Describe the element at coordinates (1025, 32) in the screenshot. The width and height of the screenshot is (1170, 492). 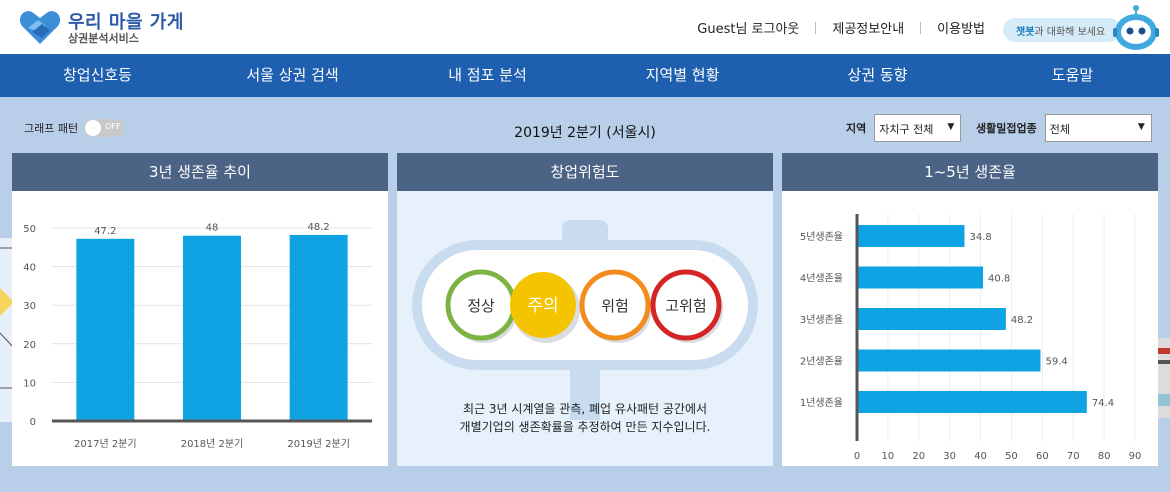
I see `chatbot-highlight: 챗봇` at that location.